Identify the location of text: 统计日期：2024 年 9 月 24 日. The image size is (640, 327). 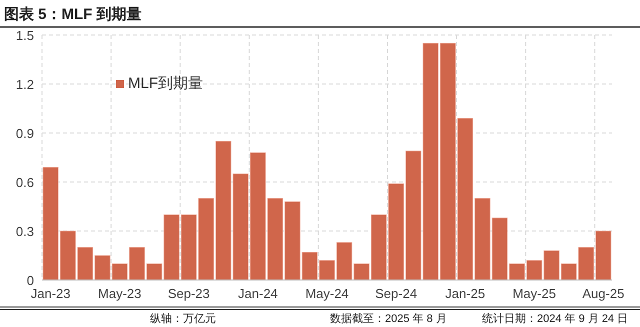
(555, 318).